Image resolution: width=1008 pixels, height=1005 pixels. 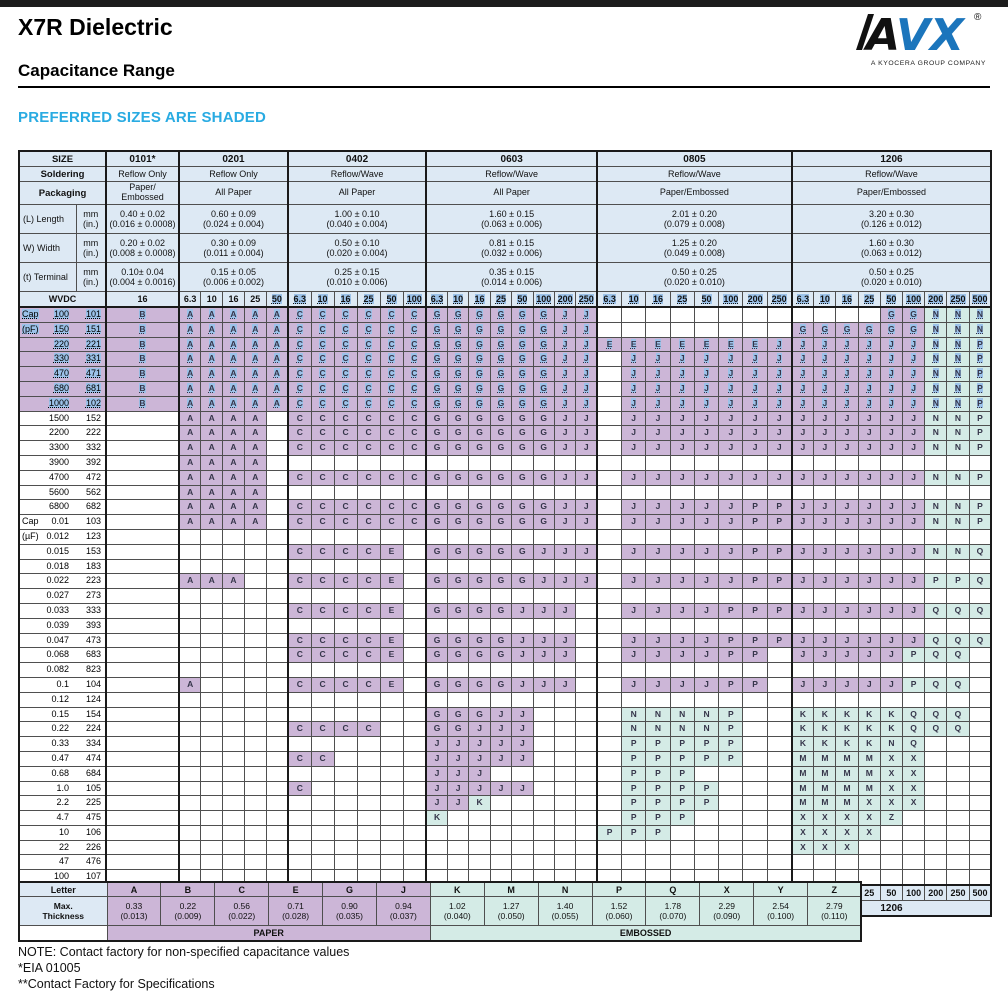 I want to click on row-label: 0.082 823, so click(x=62, y=670).